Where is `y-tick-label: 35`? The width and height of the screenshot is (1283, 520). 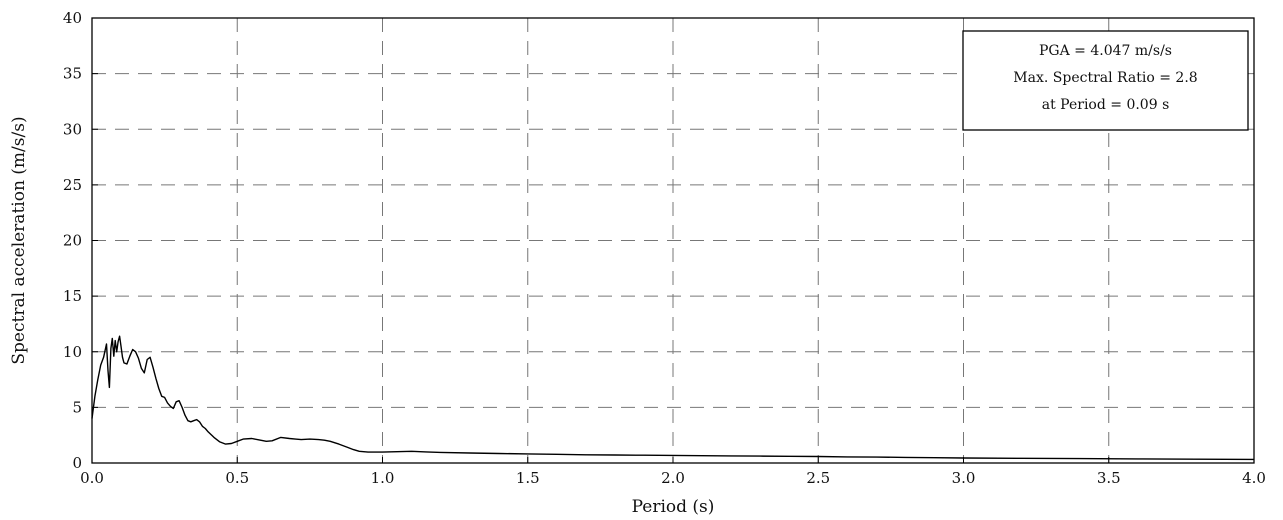 y-tick-label: 35 is located at coordinates (72, 74).